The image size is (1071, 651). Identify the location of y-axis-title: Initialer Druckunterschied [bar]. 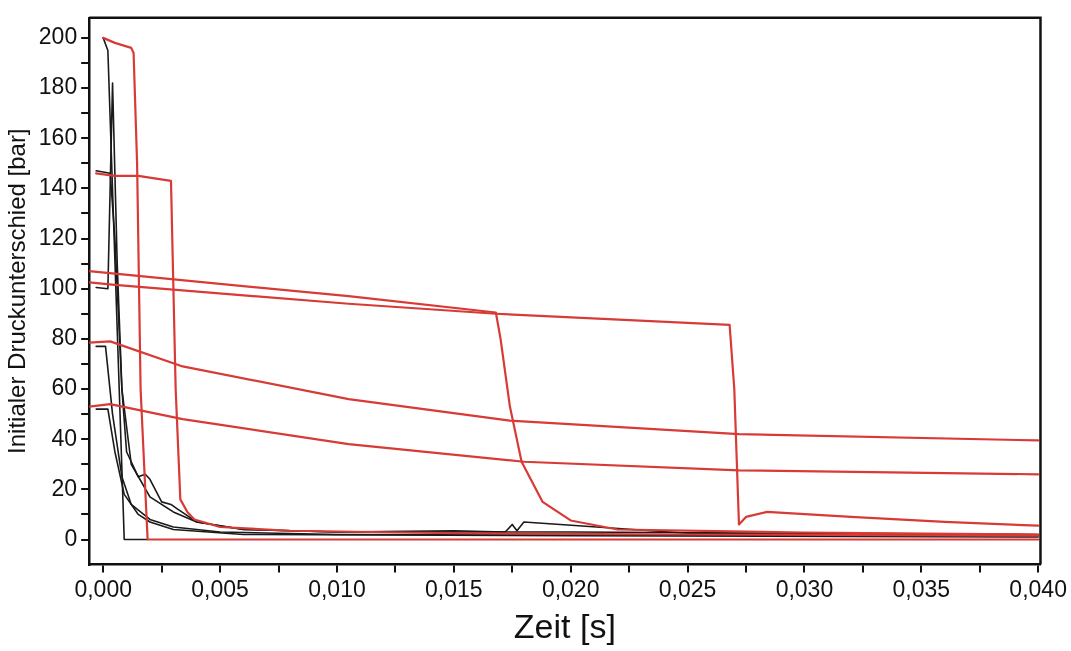
(17, 291).